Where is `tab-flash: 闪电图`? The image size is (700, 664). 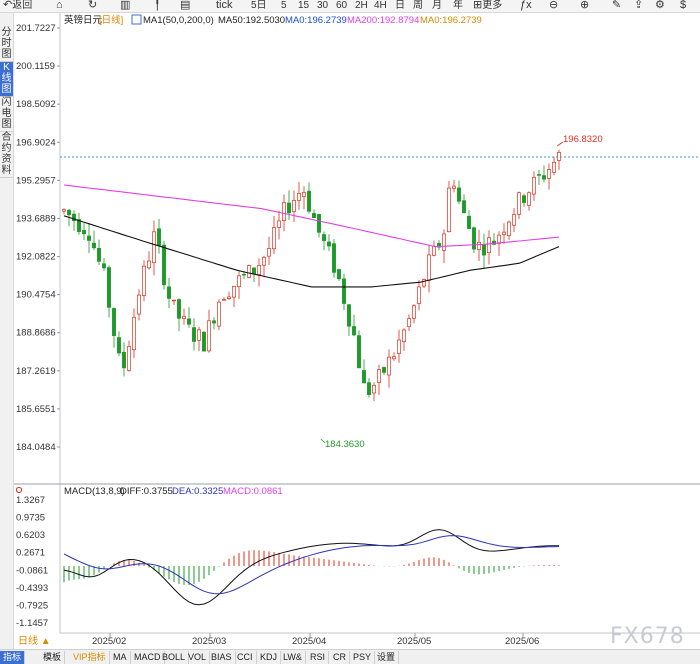
tab-flash: 闪电图 is located at coordinates (6, 114).